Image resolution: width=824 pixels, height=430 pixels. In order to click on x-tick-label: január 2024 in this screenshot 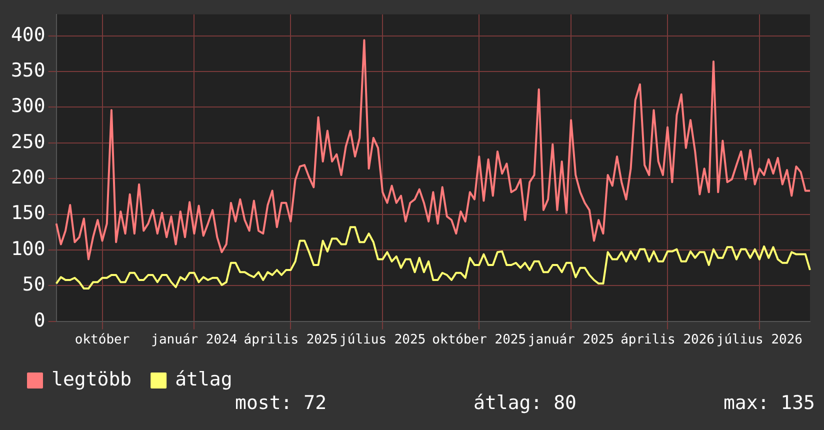, I will do `click(194, 340)`.